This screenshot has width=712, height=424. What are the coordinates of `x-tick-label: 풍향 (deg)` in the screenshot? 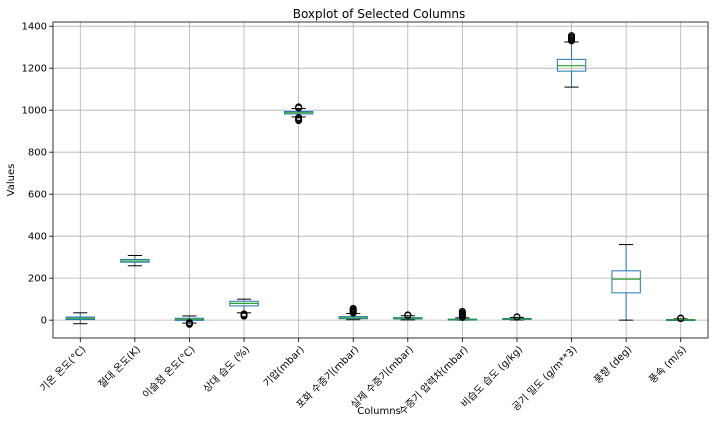 It's located at (613, 365).